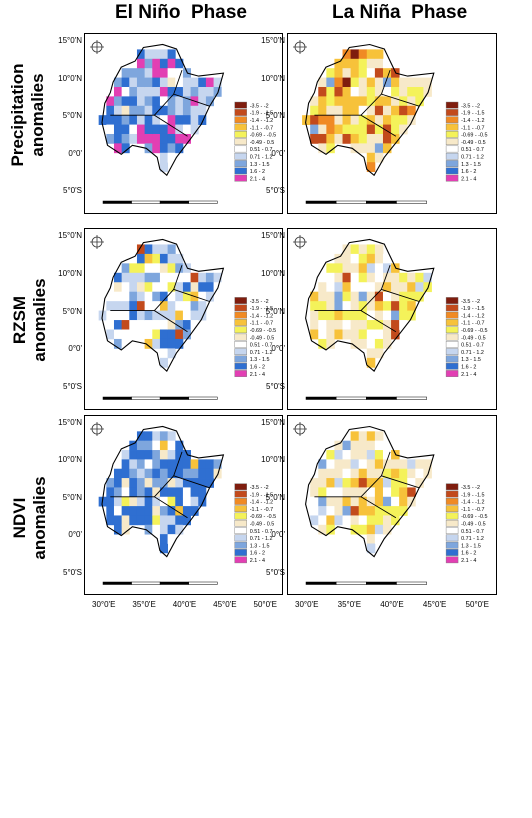 This screenshot has height=818, width=532. I want to click on compass-icon, so click(300, 429).